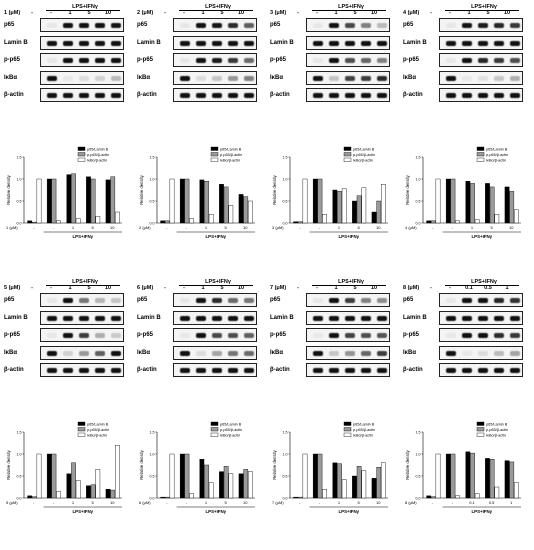 The width and height of the screenshot is (534, 550). I want to click on y-tick-label: 0.5, so click(152, 476).